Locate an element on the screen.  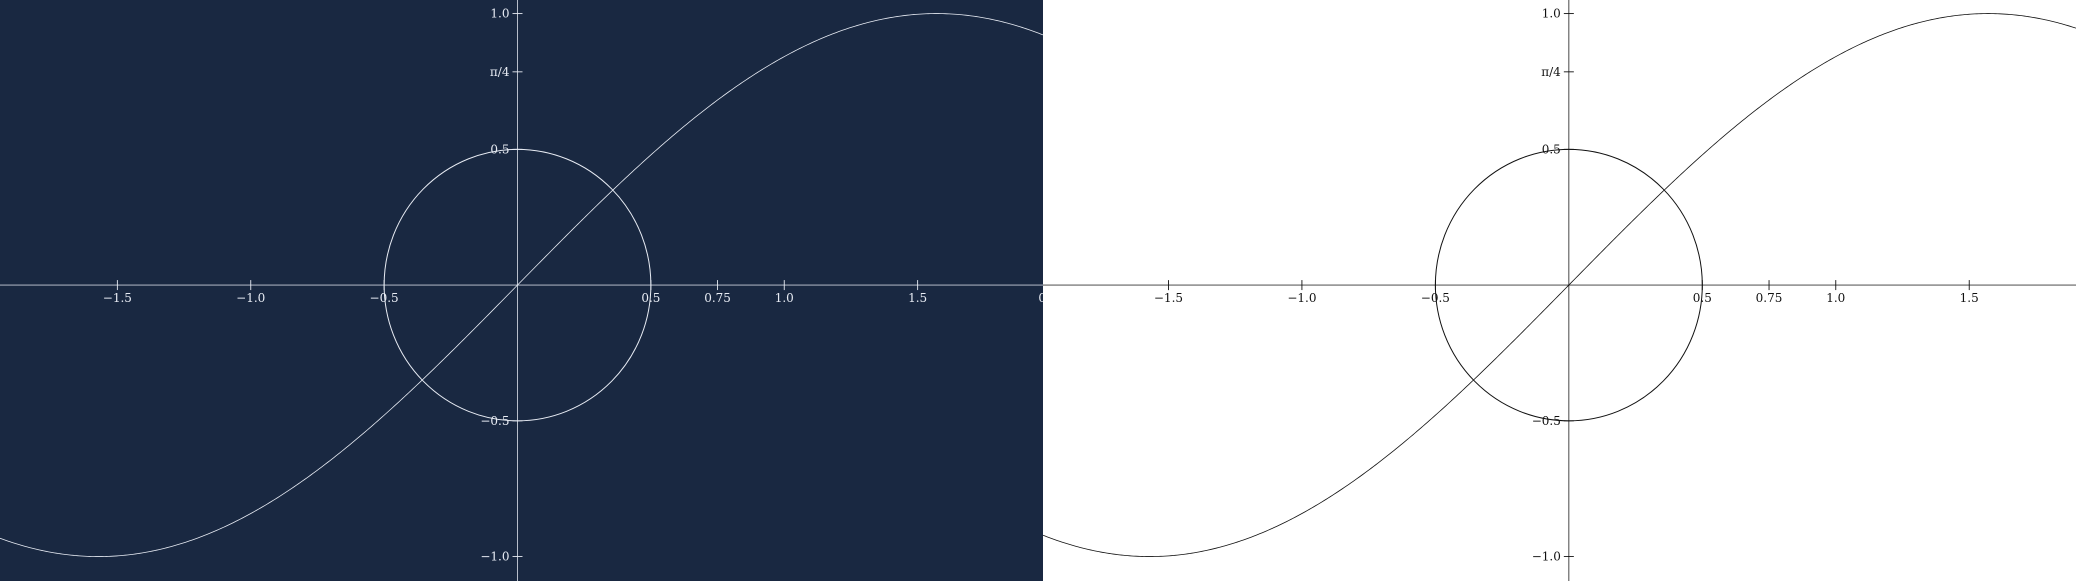
x-tick-label-edge: 0 is located at coordinates (1040, 298).